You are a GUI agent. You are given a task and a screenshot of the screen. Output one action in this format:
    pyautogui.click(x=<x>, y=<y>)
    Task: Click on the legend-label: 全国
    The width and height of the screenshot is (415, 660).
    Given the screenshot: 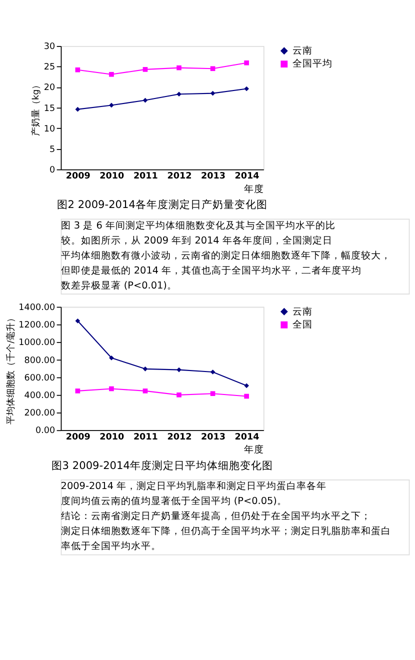 What is the action you would take?
    pyautogui.click(x=302, y=324)
    